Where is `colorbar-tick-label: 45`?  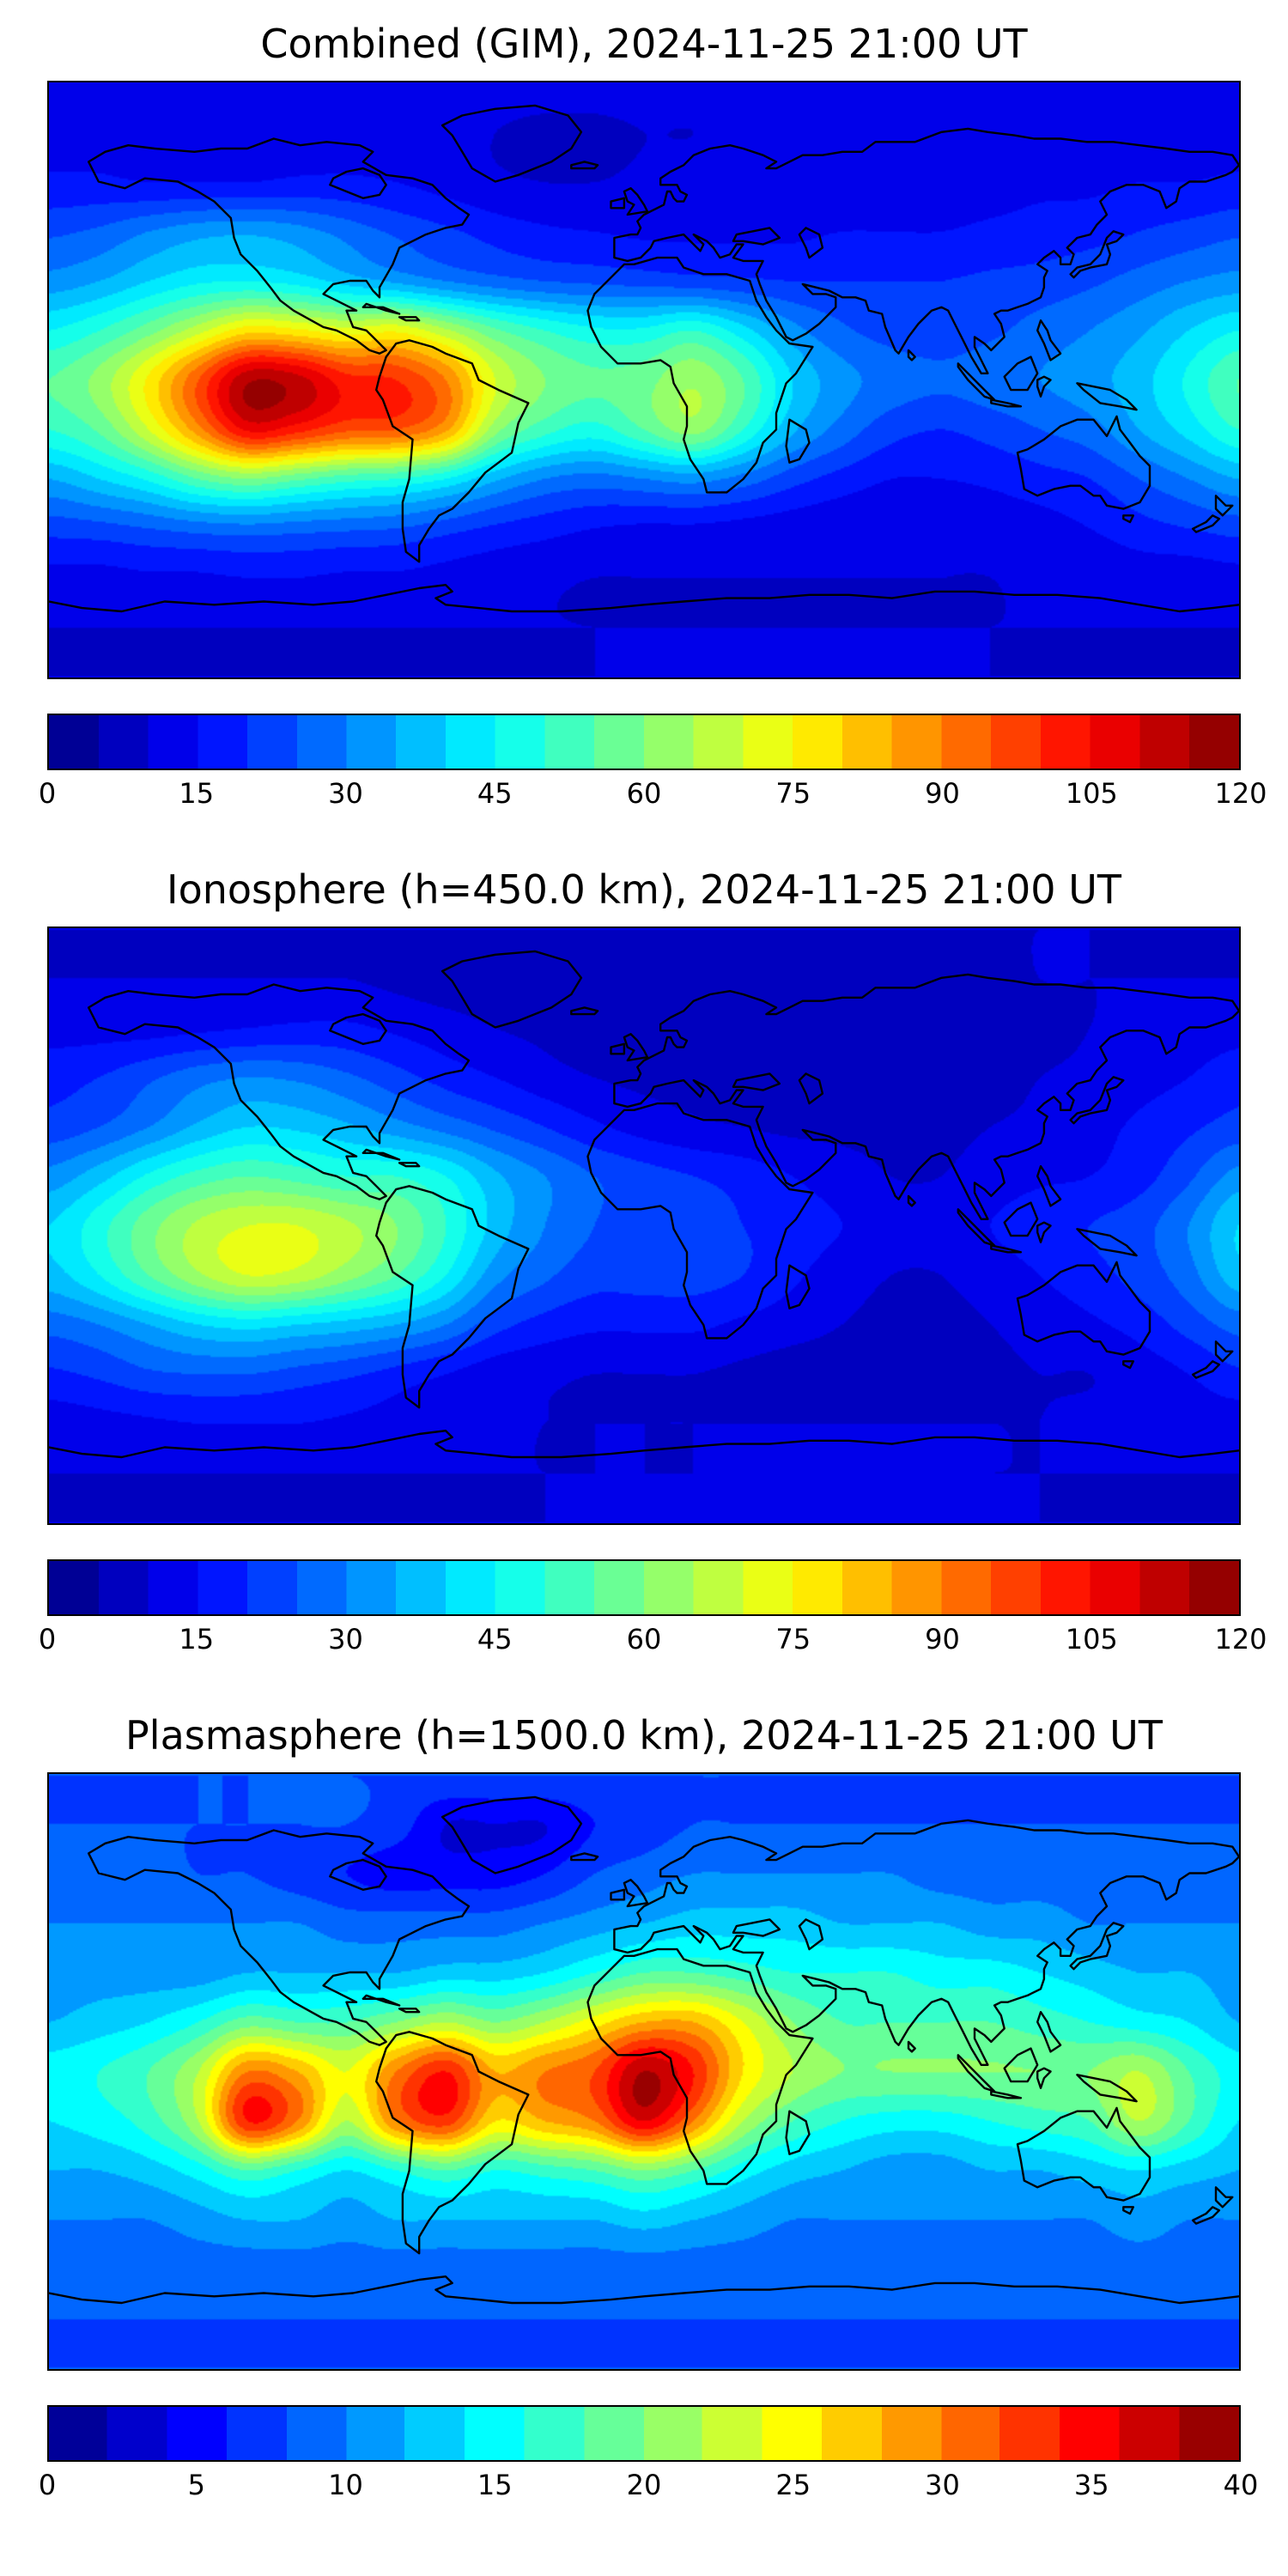 colorbar-tick-label: 45 is located at coordinates (495, 1639).